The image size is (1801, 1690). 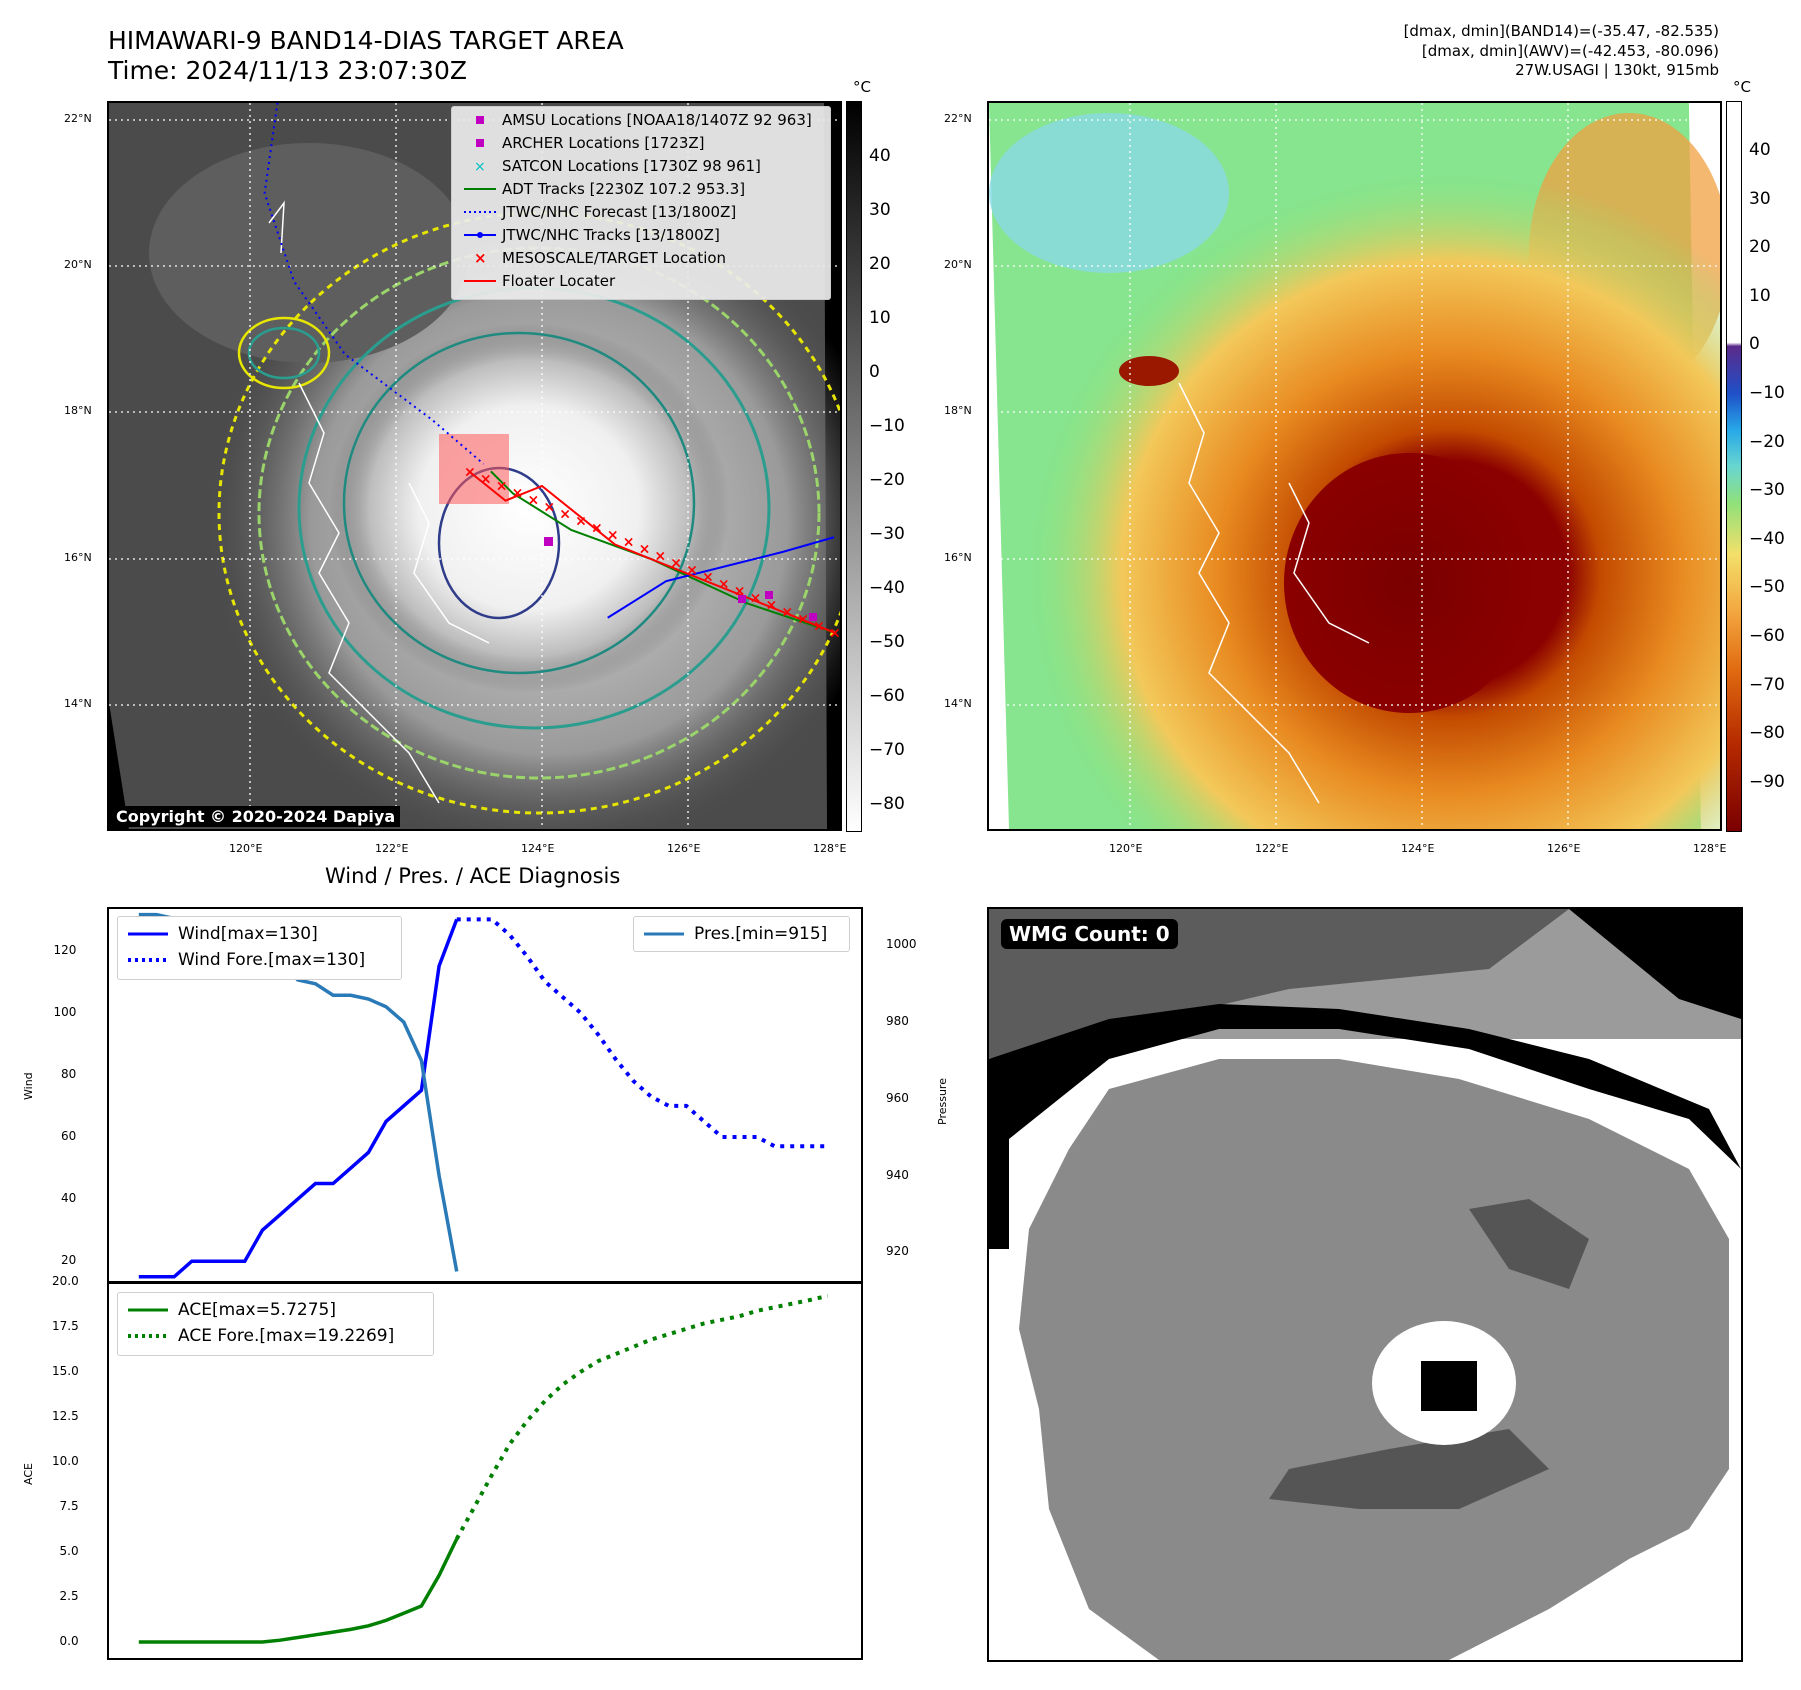 What do you see at coordinates (736, 934) in the screenshot?
I see `legend-pressure: Pres.[min=915]` at bounding box center [736, 934].